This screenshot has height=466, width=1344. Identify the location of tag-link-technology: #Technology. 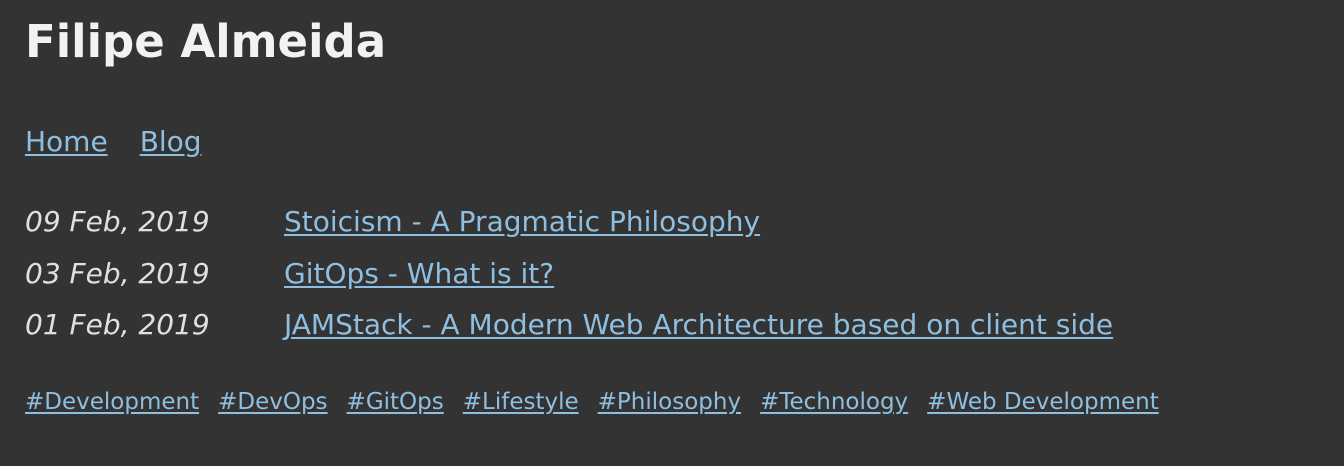
(834, 402).